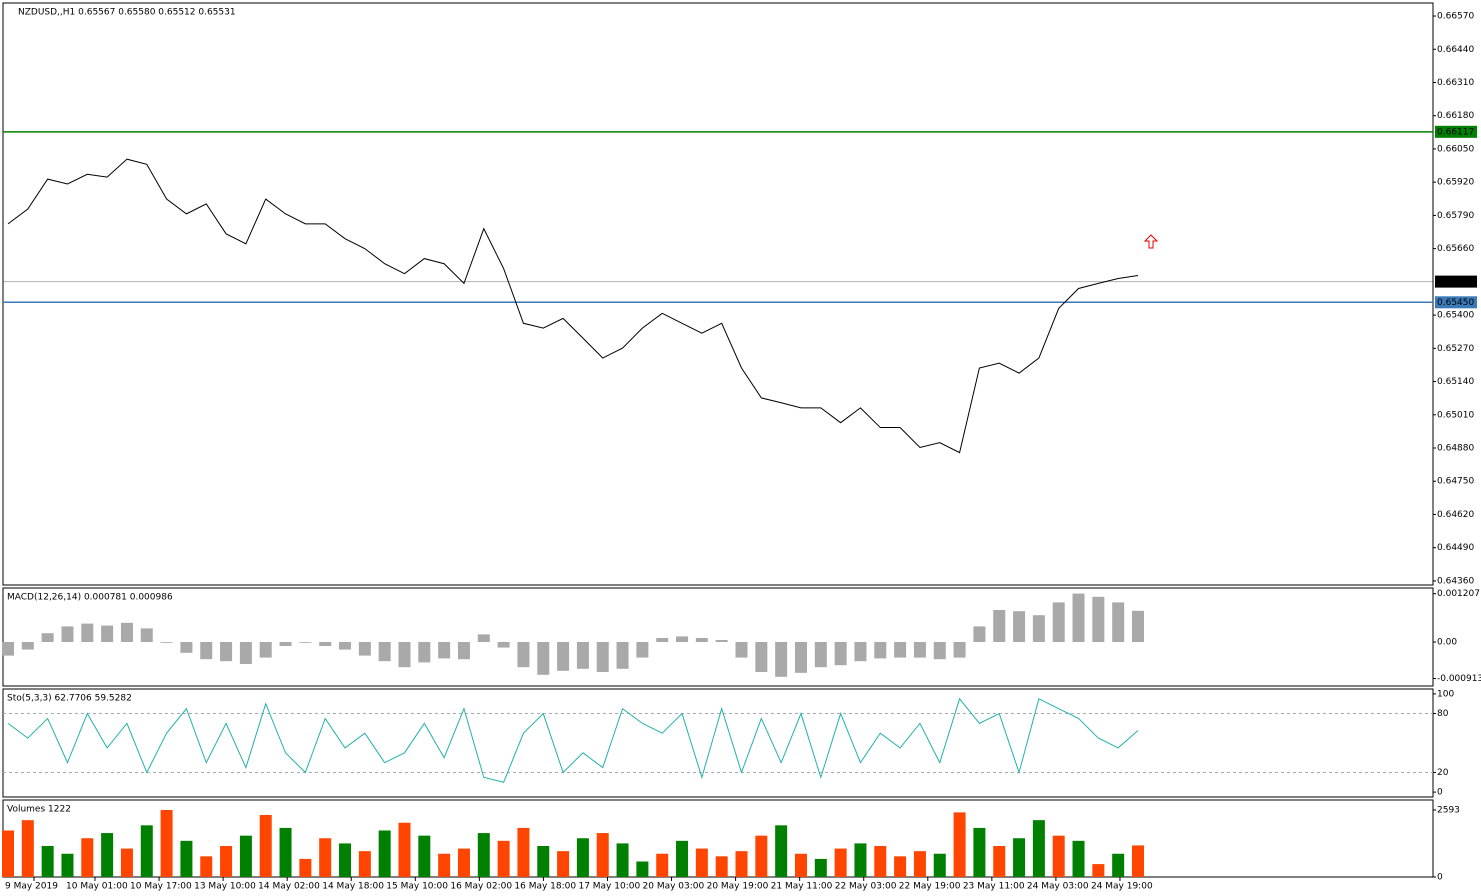  I want to click on x-tick-label: 22 May 19:00, so click(930, 887).